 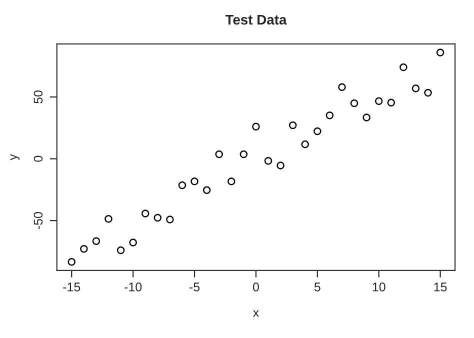 I want to click on x-tick-label: 15, so click(x=440, y=287).